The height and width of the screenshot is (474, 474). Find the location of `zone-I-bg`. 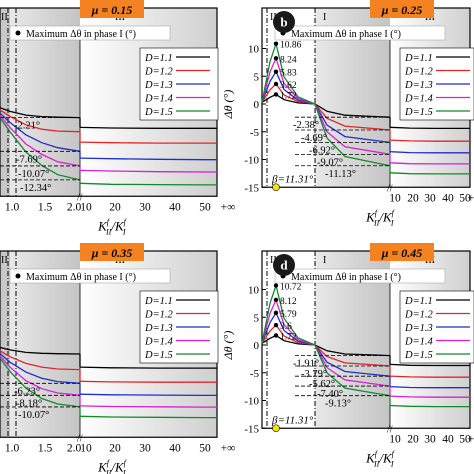

zone-I-bg is located at coordinates (5, 344).